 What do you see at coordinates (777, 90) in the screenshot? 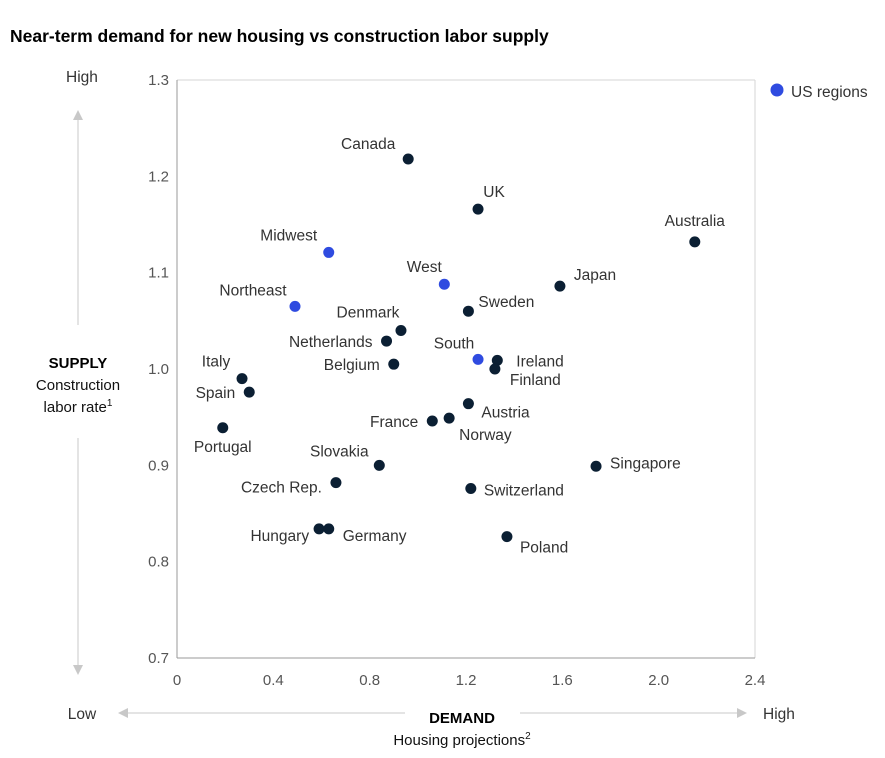
I see `legend-us-regions-marker` at bounding box center [777, 90].